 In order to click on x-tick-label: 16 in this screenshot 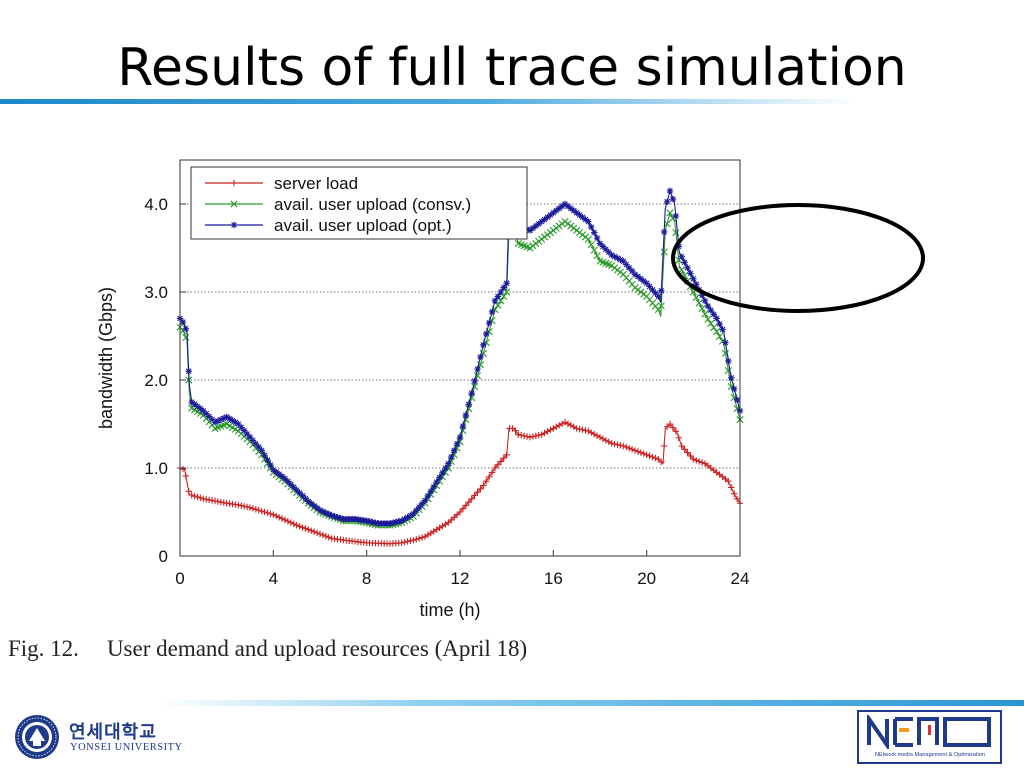, I will do `click(553, 578)`.